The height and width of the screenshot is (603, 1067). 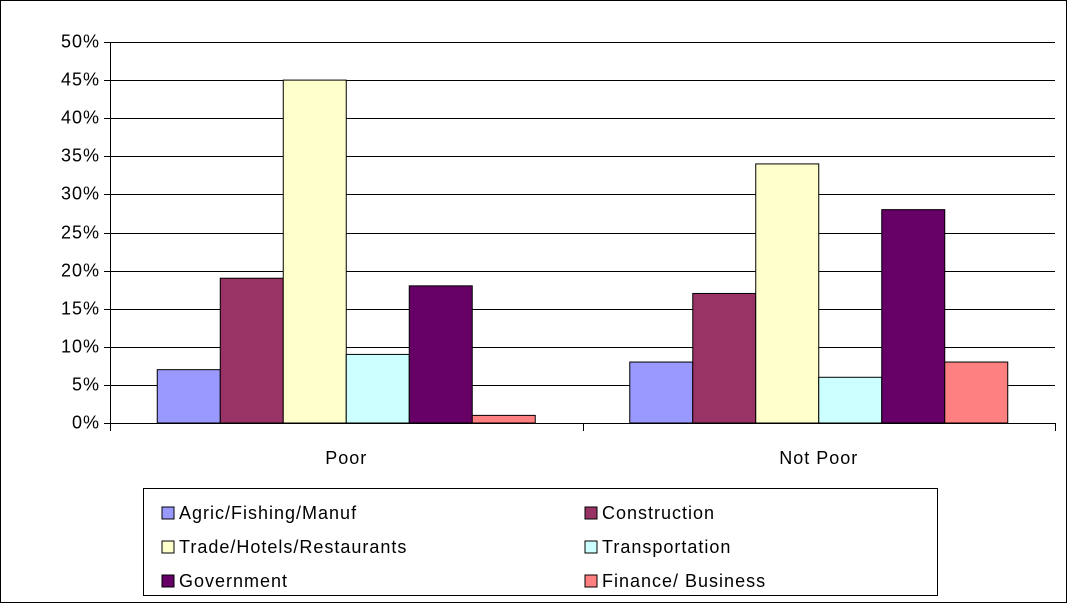 I want to click on x-tick-label: Poor, so click(x=346, y=458).